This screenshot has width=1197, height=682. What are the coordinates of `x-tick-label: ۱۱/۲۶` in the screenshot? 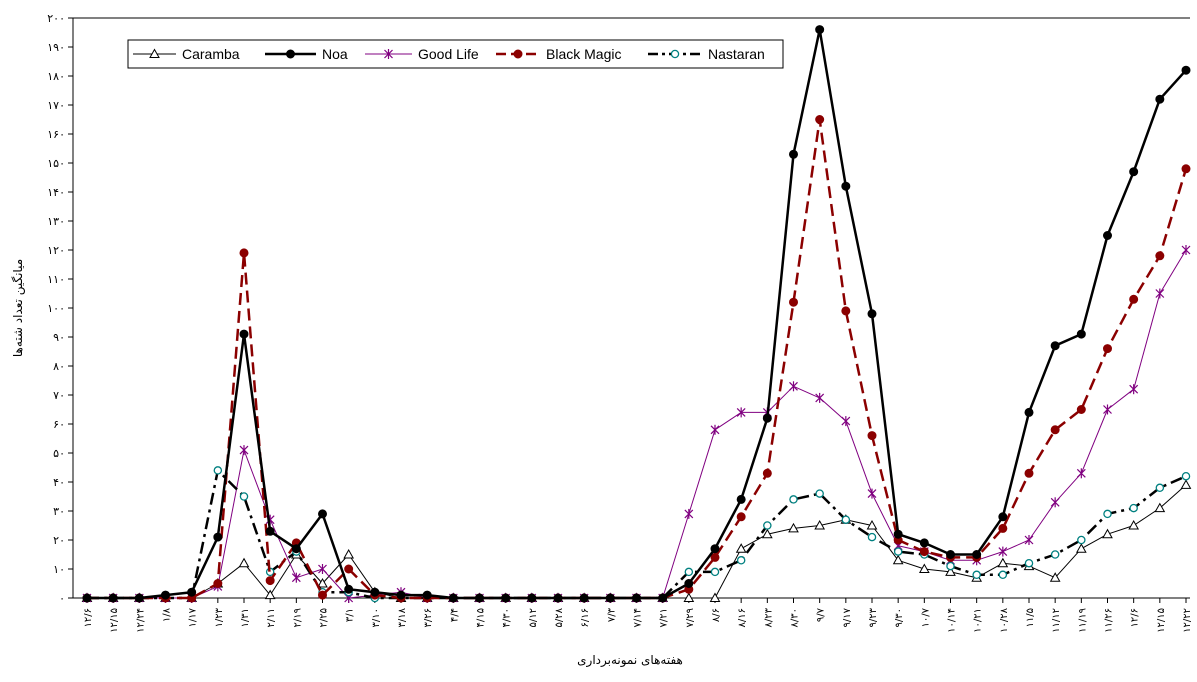 It's located at (1109, 620).